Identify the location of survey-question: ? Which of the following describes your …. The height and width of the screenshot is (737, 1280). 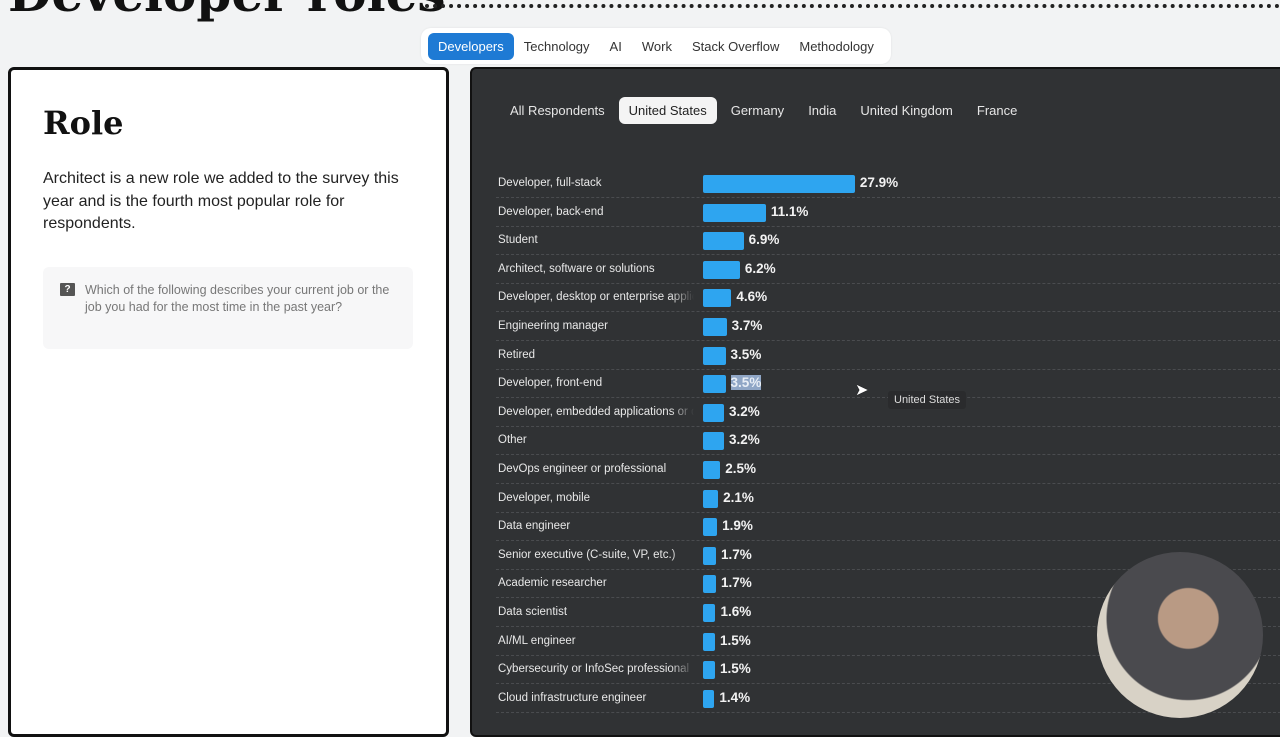
(228, 308).